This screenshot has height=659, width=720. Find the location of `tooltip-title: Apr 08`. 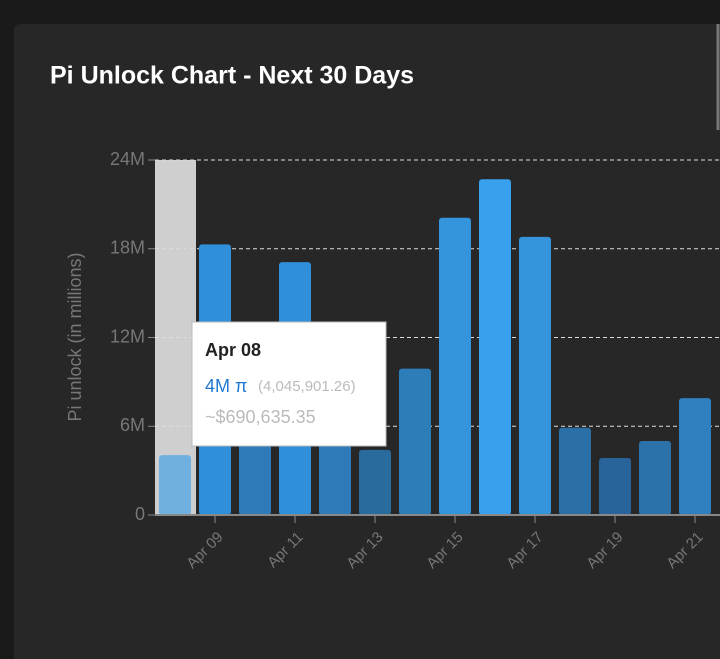

tooltip-title: Apr 08 is located at coordinates (233, 350).